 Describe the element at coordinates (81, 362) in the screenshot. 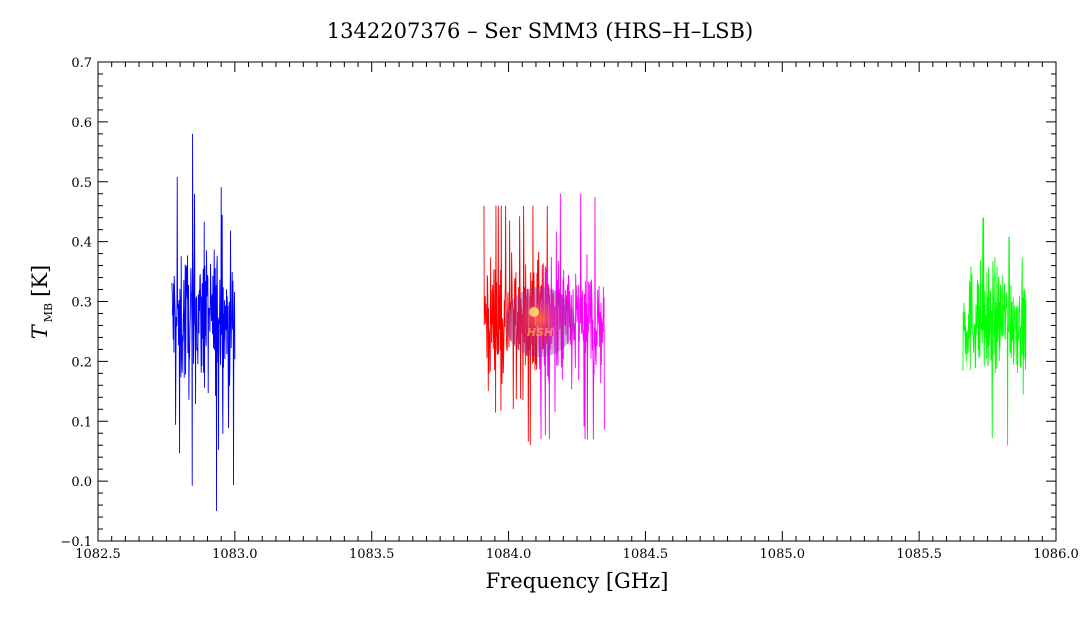

I see `y-tick-label: 0.2` at that location.